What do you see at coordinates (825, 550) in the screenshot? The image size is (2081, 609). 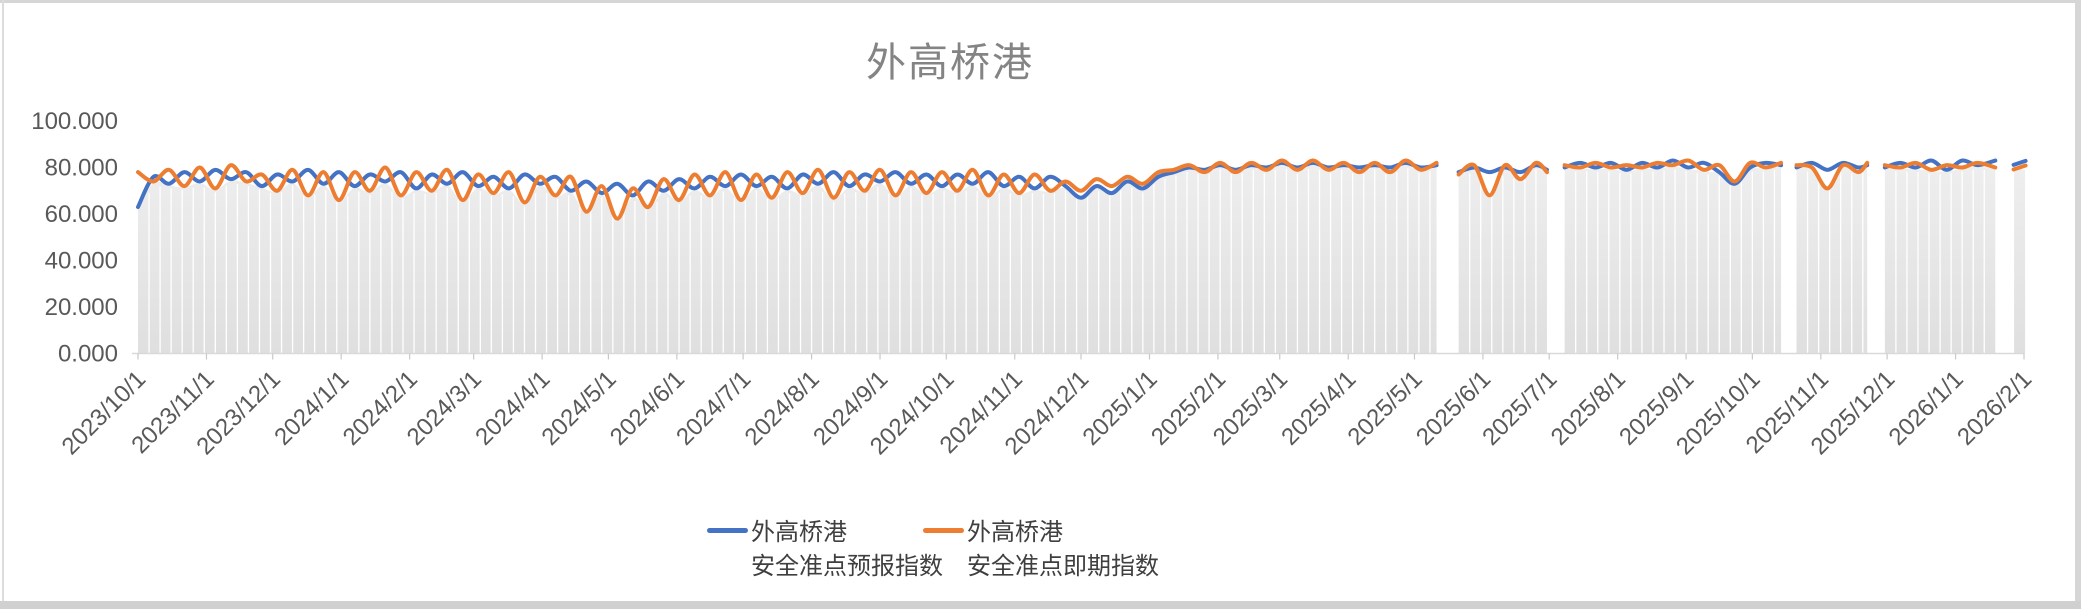 I see `legend-item-forecast-index: 外高桥港 安全准点预报指数` at bounding box center [825, 550].